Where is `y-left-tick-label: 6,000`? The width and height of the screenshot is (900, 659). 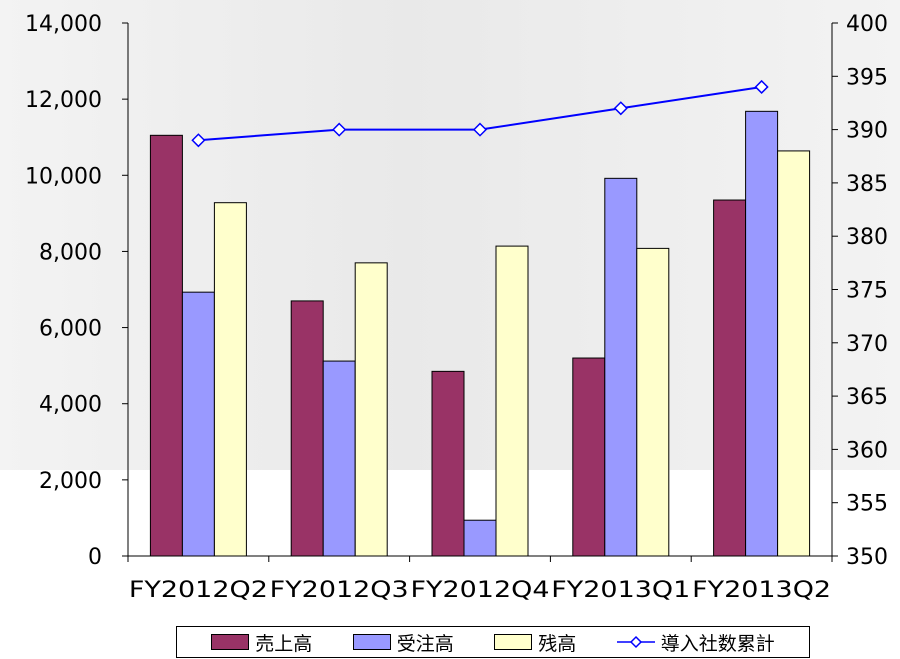 y-left-tick-label: 6,000 is located at coordinates (70, 329).